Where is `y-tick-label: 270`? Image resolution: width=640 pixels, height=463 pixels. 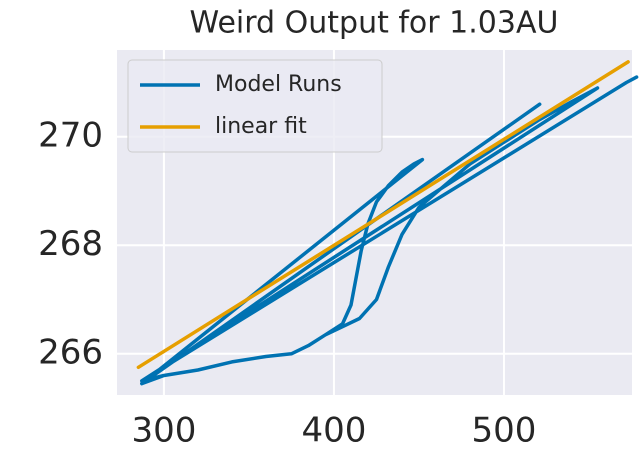 y-tick-label: 270 is located at coordinates (70, 135).